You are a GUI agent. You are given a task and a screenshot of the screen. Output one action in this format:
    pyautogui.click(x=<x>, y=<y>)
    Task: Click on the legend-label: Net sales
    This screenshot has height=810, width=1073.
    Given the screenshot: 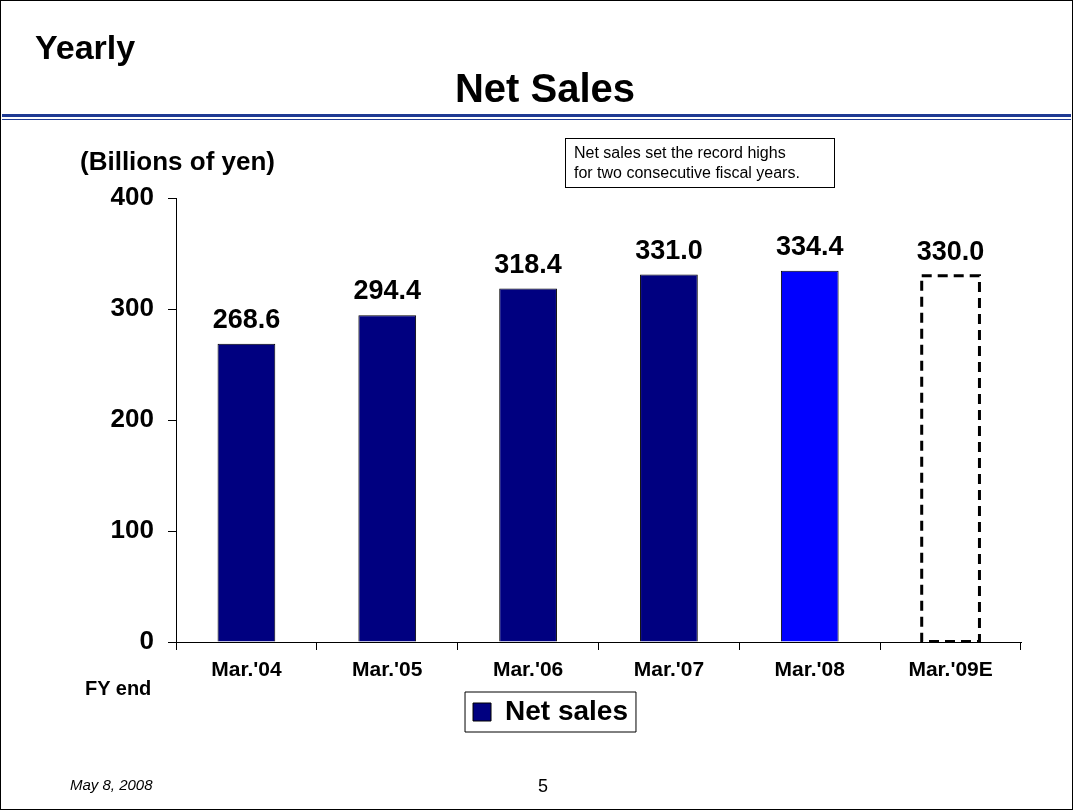 What is the action you would take?
    pyautogui.click(x=566, y=710)
    